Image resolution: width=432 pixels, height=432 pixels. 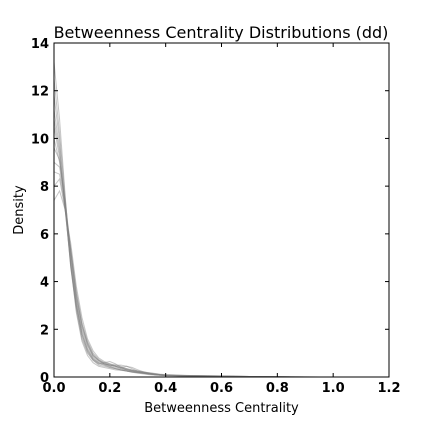 I want to click on x-tick-label: 0.2, so click(x=109, y=388).